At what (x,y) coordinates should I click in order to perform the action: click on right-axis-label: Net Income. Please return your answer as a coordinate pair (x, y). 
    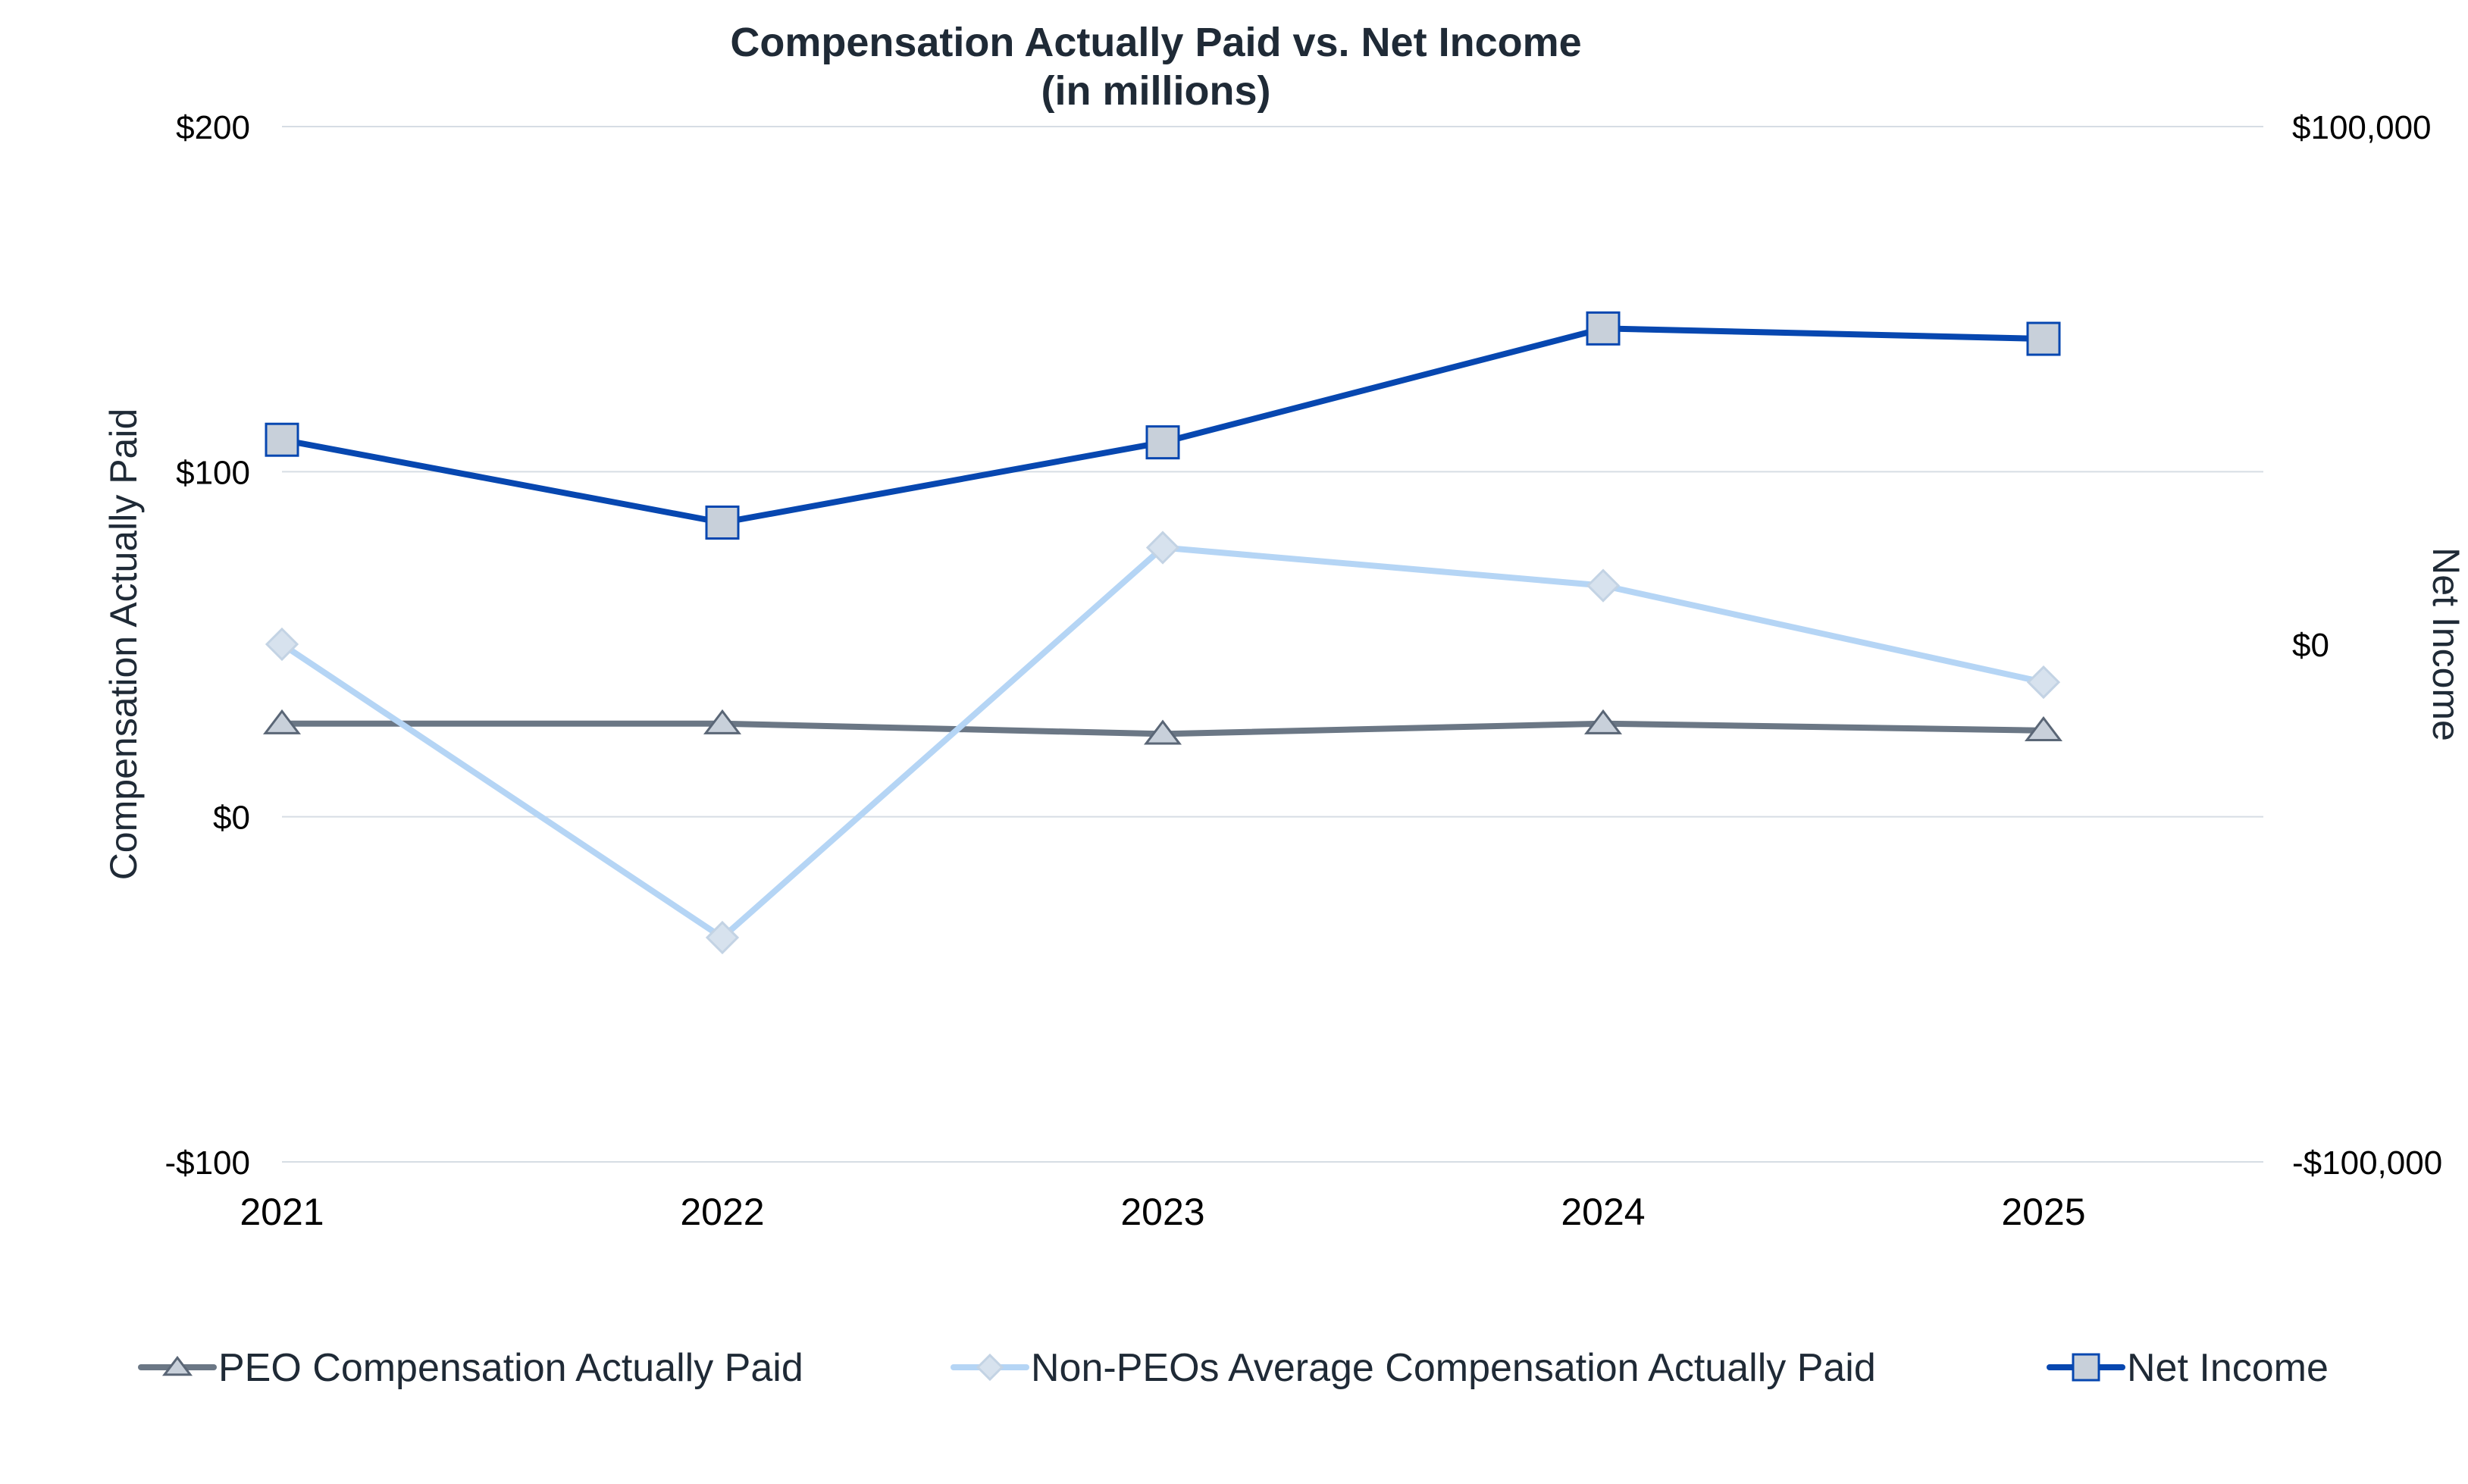
    Looking at the image, I should click on (2446, 644).